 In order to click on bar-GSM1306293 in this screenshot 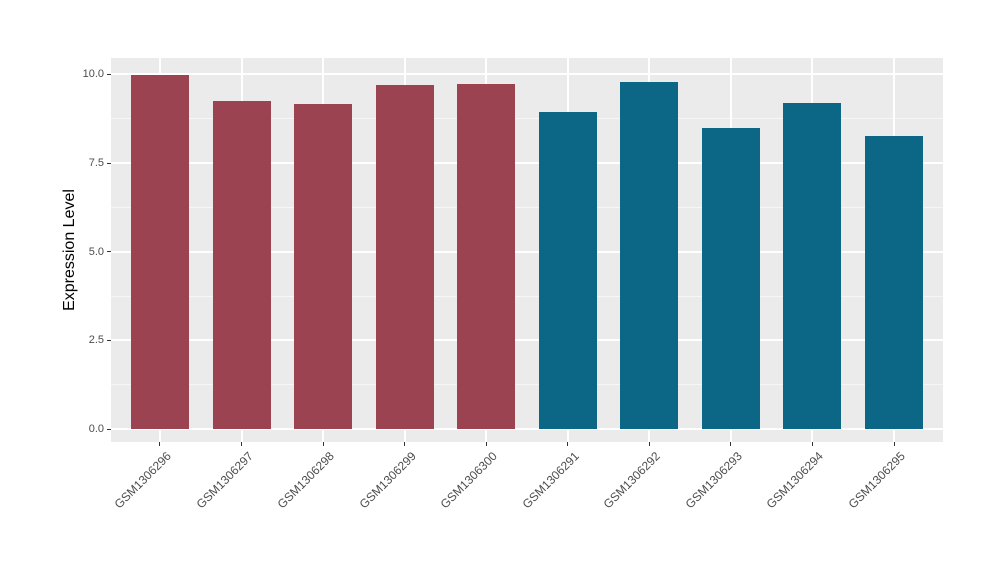, I will do `click(730, 279)`.